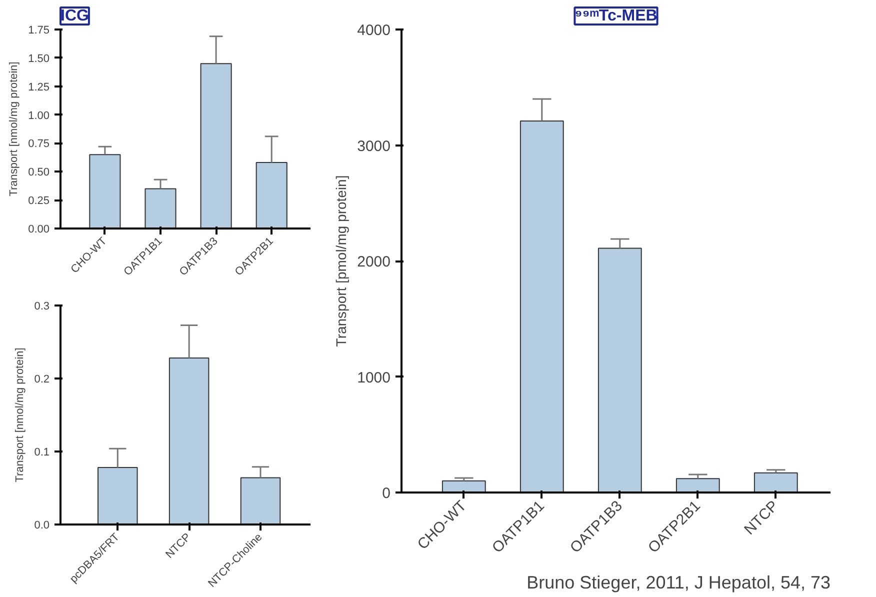 Image resolution: width=876 pixels, height=597 pixels. I want to click on y-tick-label: 1000, so click(374, 377).